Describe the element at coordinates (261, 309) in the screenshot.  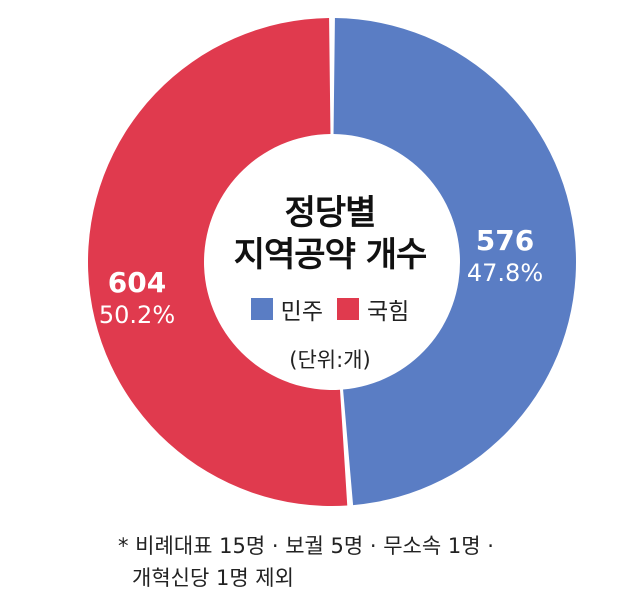
I see `legend-swatch-minju` at that location.